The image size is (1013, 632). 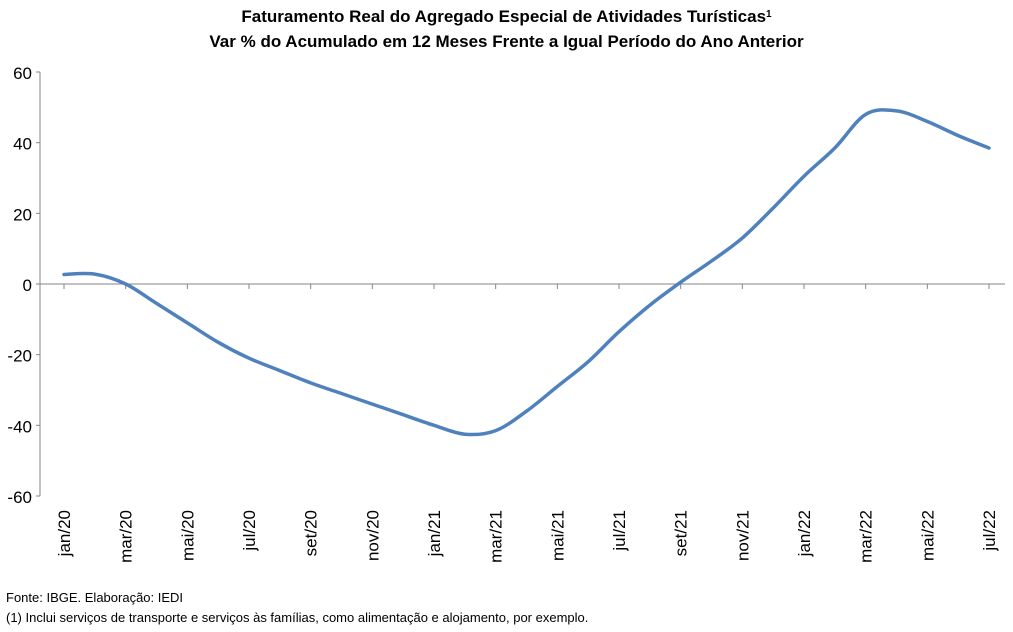 I want to click on data-point-abr/21, so click(x=526, y=411).